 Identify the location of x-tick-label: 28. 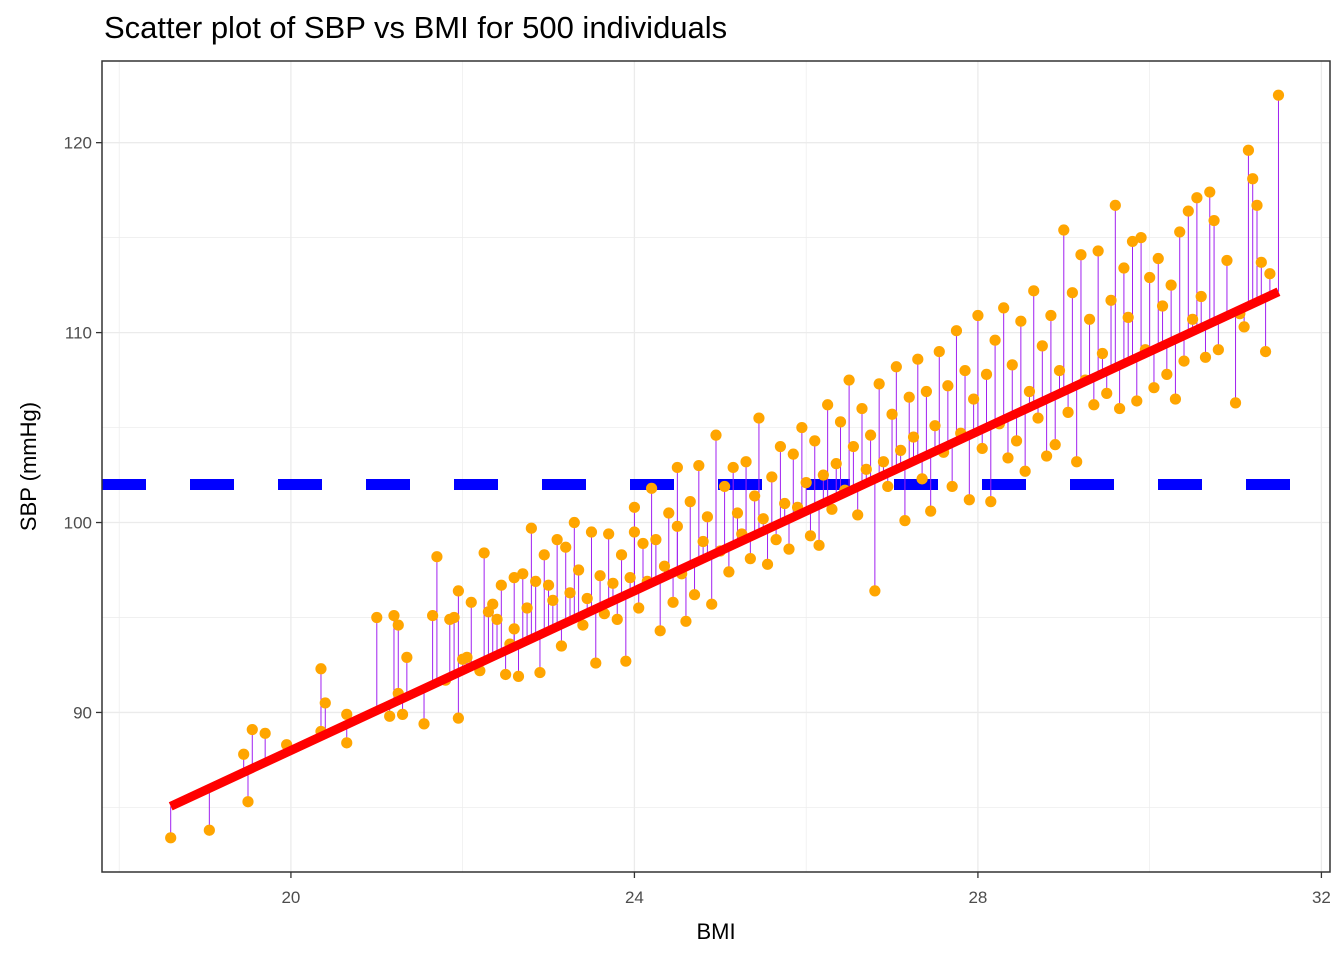
(977, 897).